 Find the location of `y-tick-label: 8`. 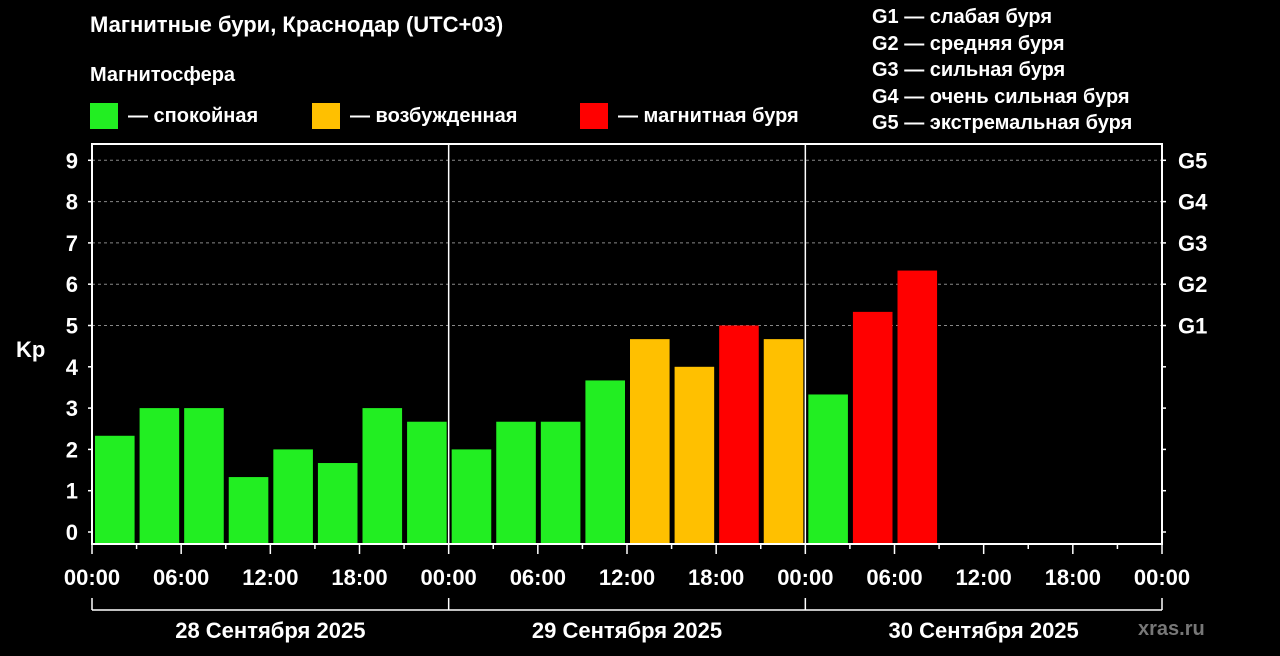

y-tick-label: 8 is located at coordinates (72, 202).